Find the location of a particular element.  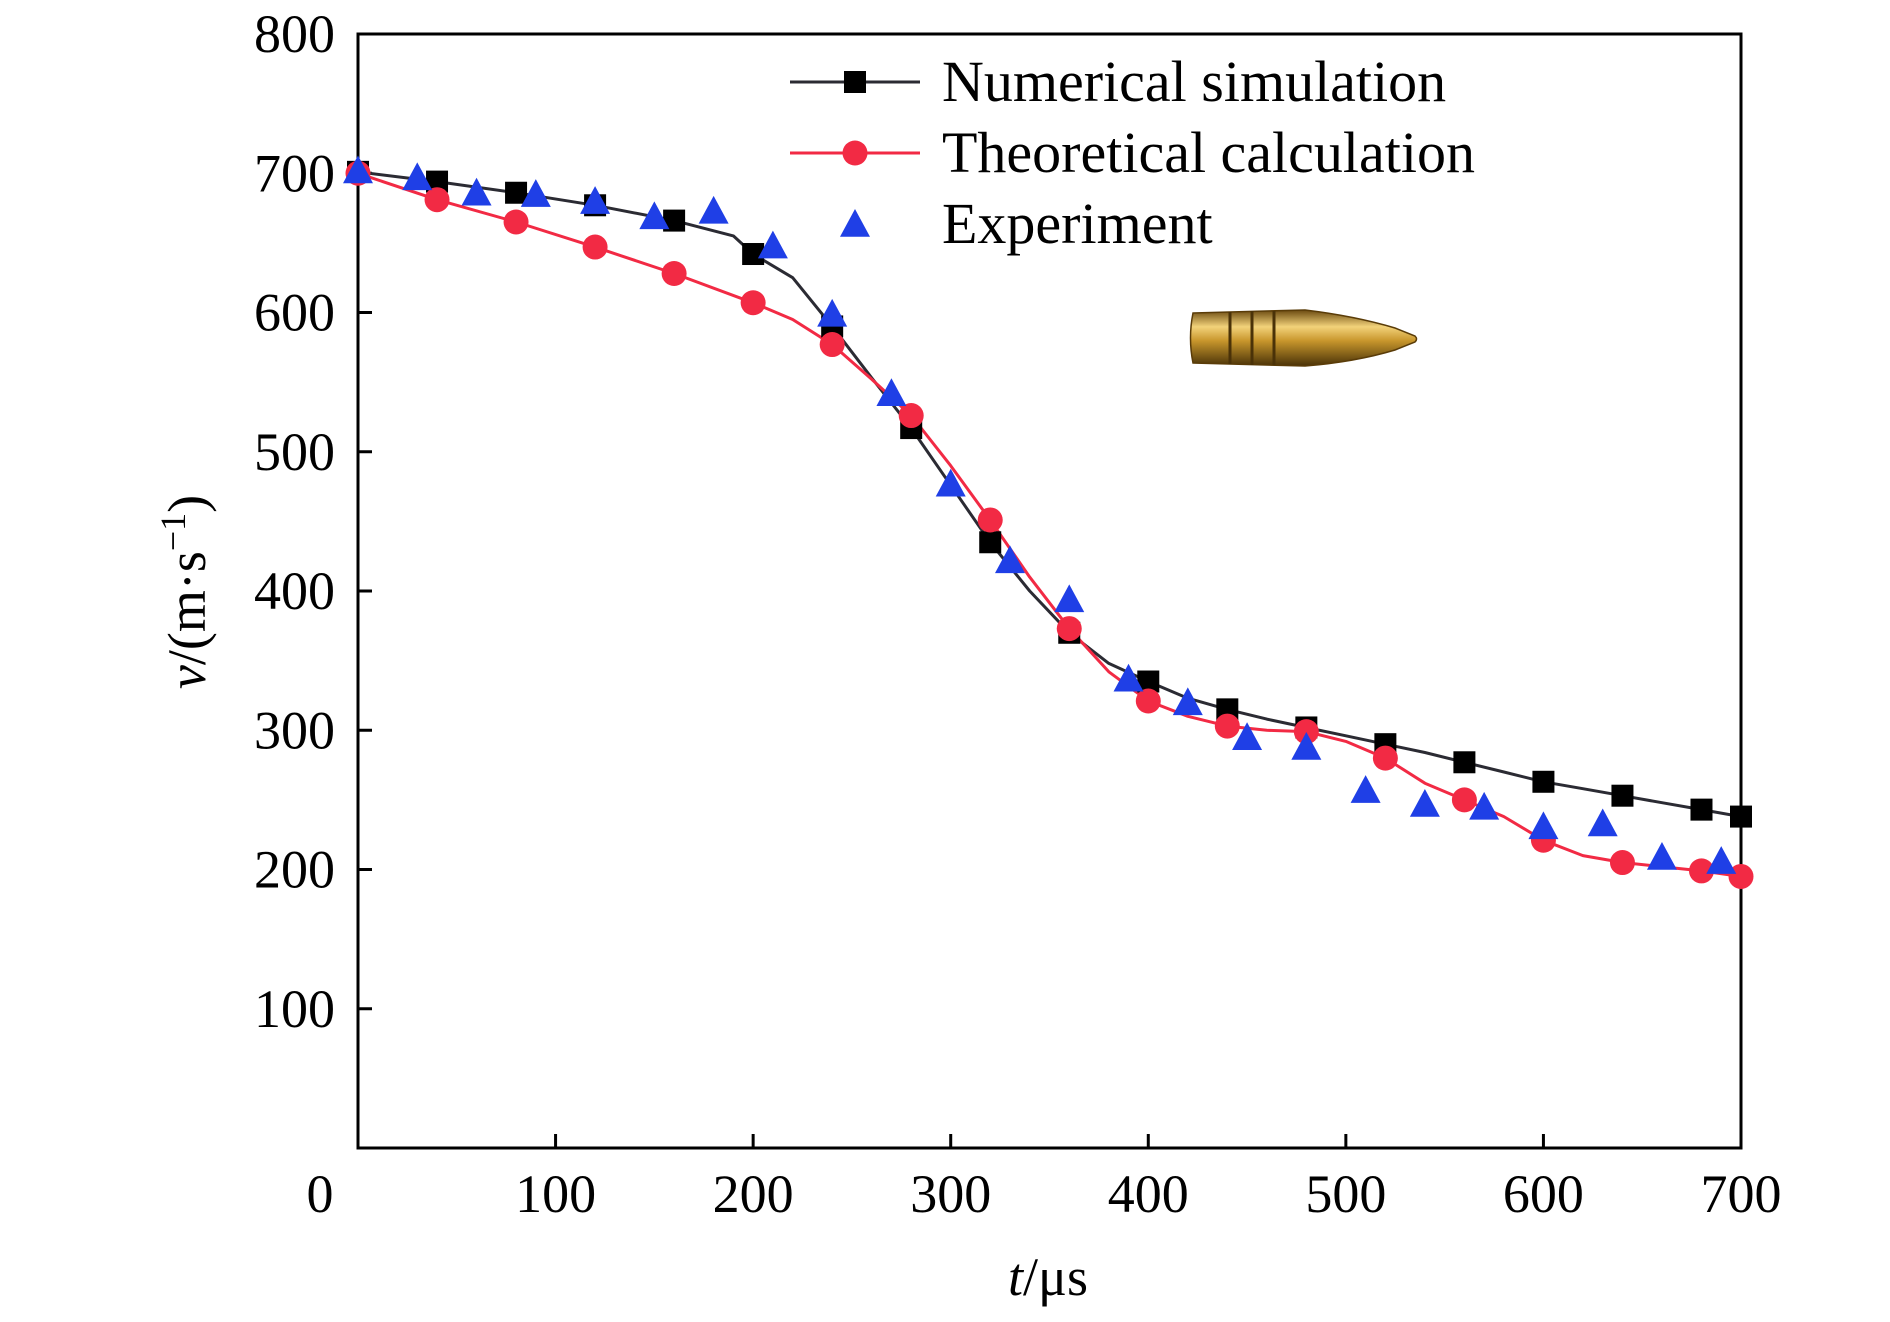

y-axis-unit: /(m·s is located at coordinates (187, 608).